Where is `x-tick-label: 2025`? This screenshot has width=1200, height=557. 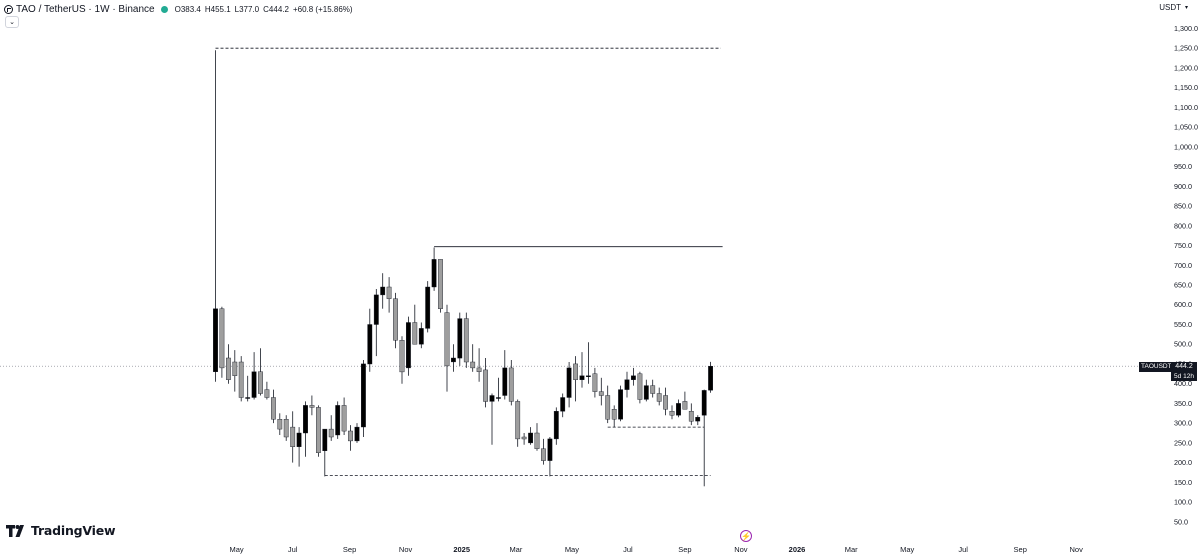 x-tick-label: 2025 is located at coordinates (461, 549).